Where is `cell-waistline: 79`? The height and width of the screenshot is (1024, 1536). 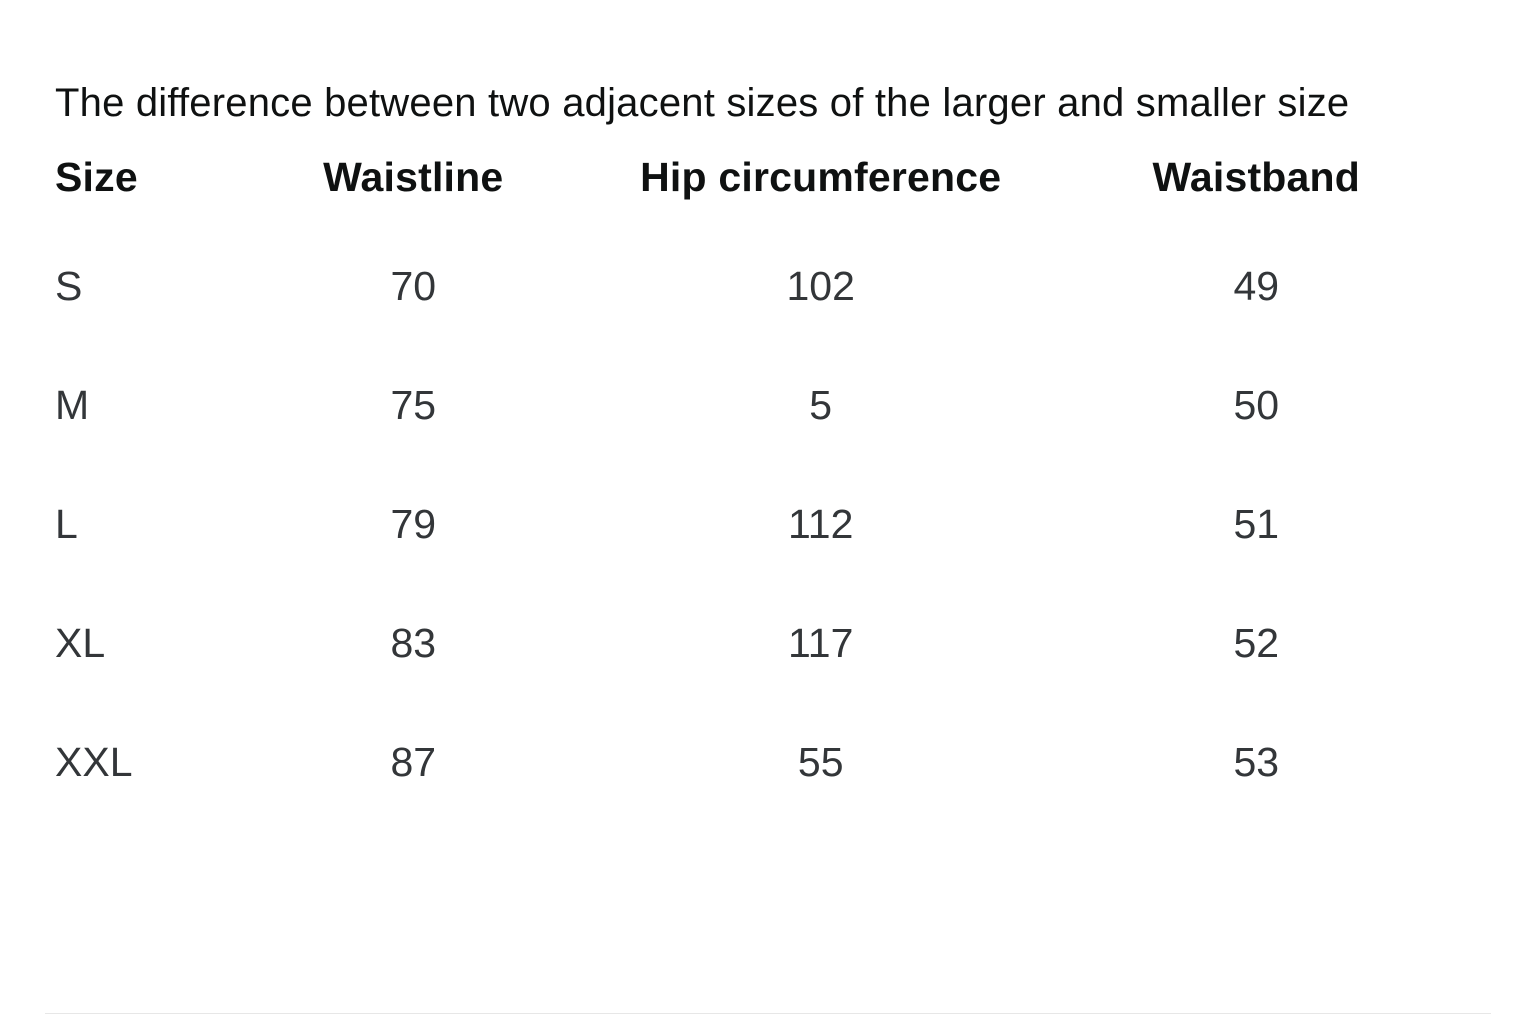
cell-waistline: 79 is located at coordinates (413, 524).